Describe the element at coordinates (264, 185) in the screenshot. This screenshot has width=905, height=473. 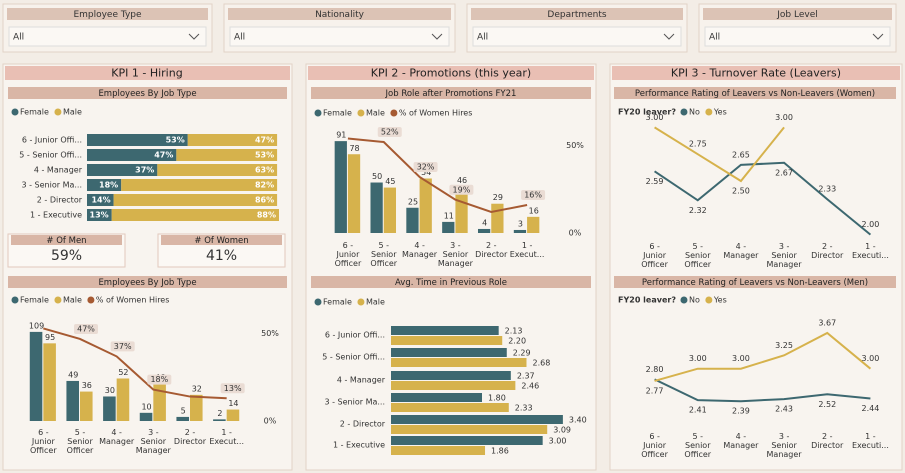
I see `data-label: 82%` at that location.